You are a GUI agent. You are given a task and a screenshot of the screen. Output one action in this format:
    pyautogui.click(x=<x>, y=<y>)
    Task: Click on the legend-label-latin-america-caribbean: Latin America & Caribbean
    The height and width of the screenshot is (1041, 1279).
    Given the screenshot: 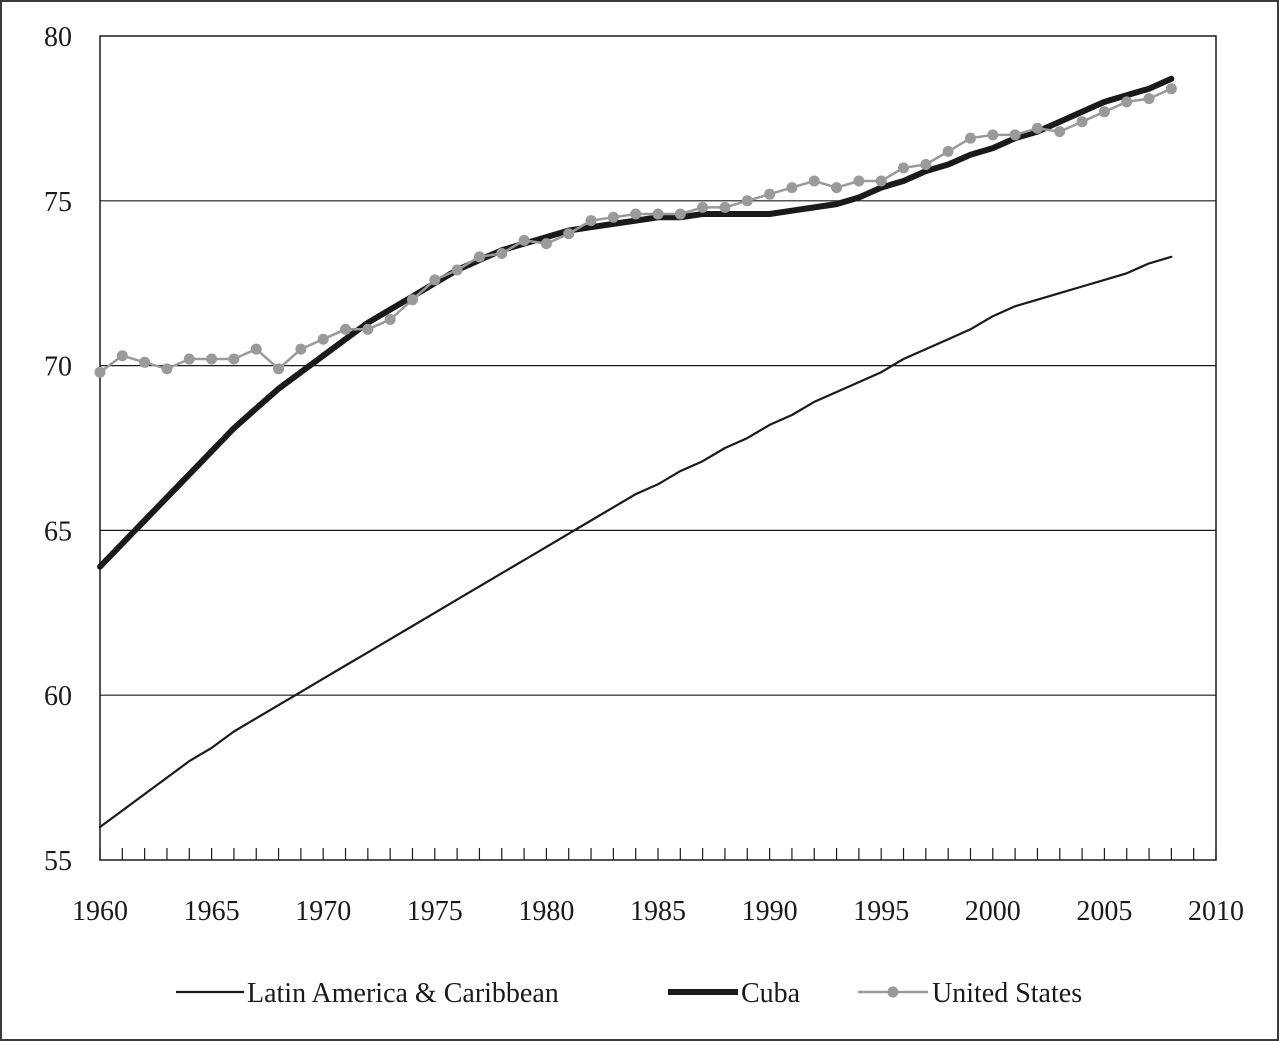 What is the action you would take?
    pyautogui.click(x=403, y=993)
    